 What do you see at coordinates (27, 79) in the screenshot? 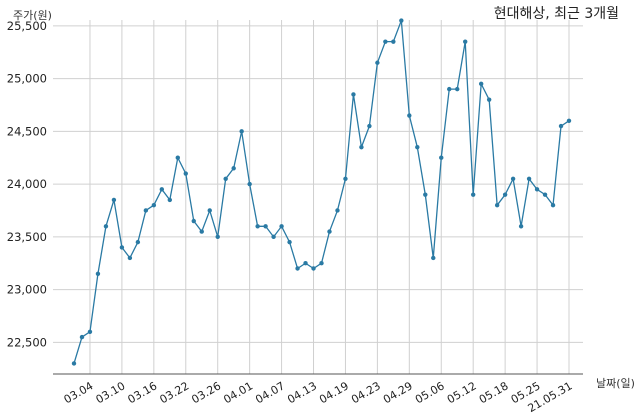
I see `y-tick-label: 25,000` at bounding box center [27, 79].